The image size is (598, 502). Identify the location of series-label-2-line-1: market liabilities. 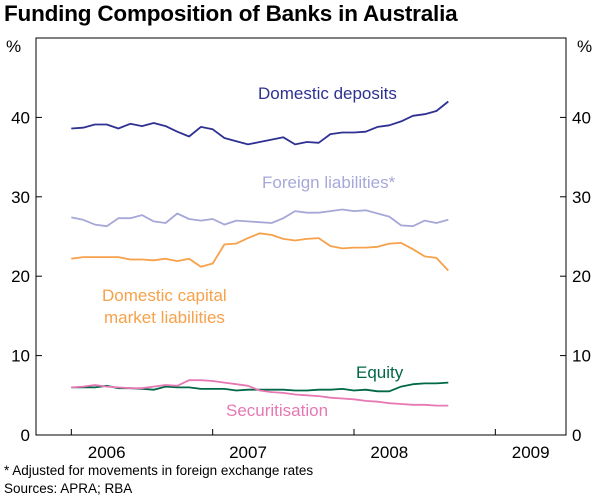
(164, 317).